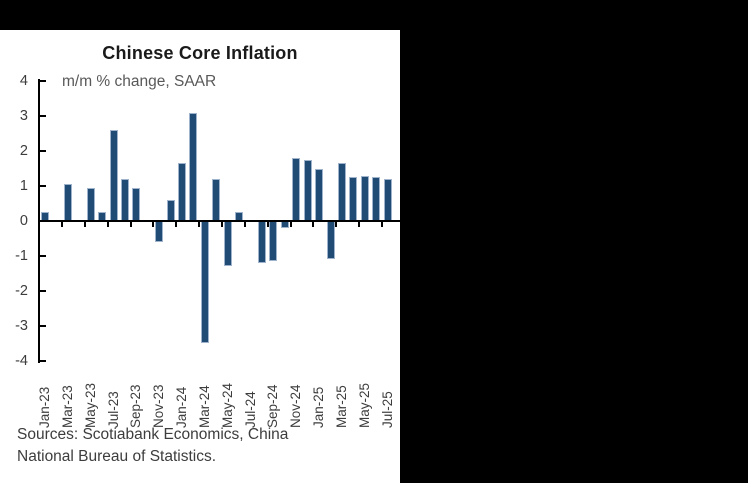  I want to click on y-axis-label--1: -1, so click(21, 255).